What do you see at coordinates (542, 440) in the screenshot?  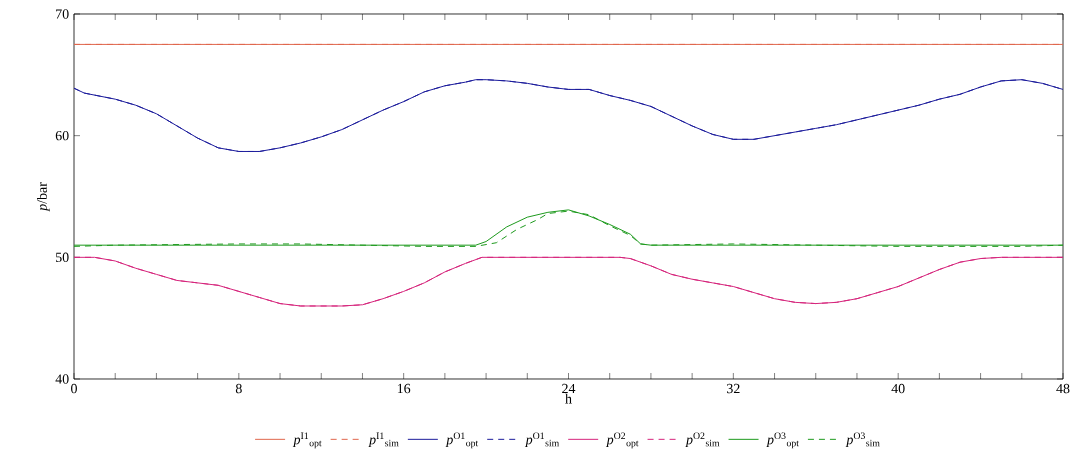 I see `legend-label: p$^{O1}$sim` at bounding box center [542, 440].